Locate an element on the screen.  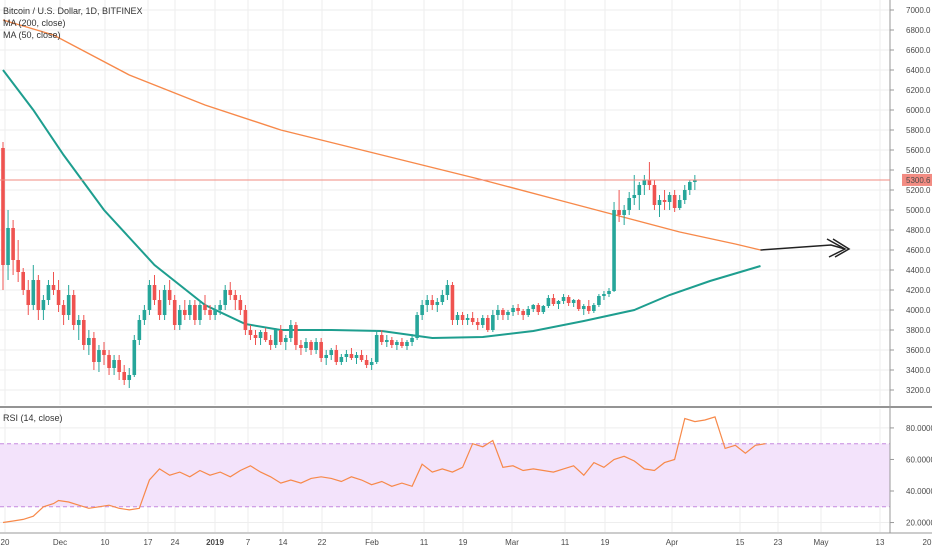
ma50-legend: MA (50, close) is located at coordinates (32, 35).